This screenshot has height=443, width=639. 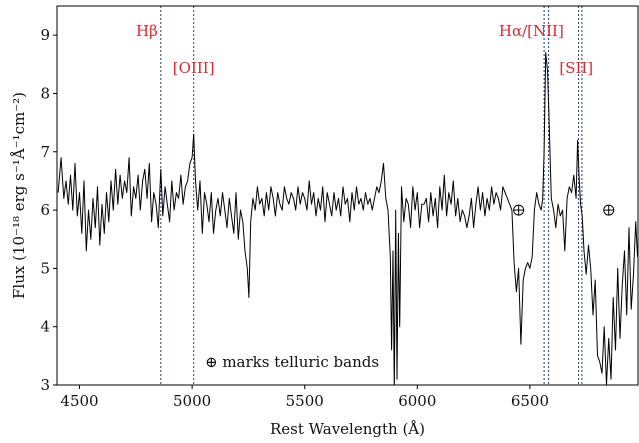 I want to click on y-tick-label: 6, so click(x=45, y=210).